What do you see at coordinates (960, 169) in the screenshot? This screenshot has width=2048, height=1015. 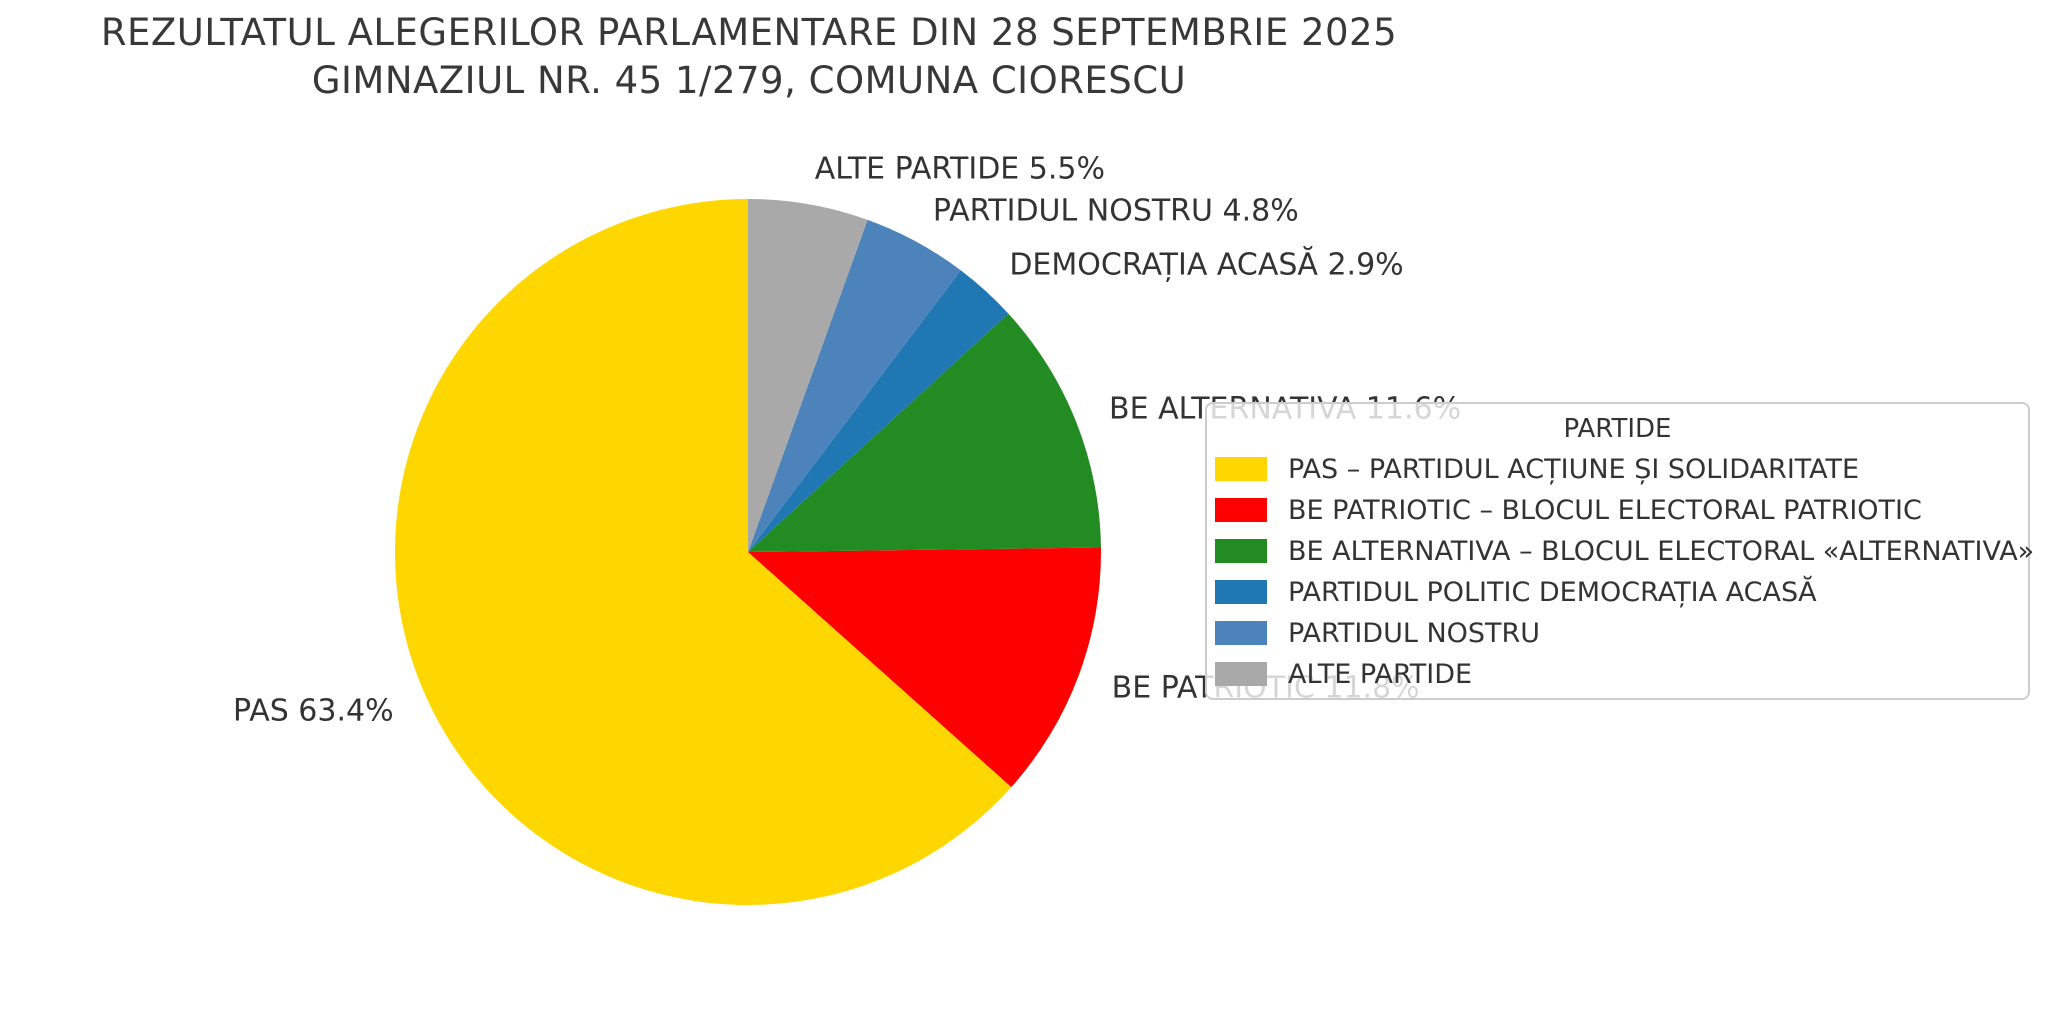 I see `slice-label-alte-partide: ALTE PARTIDE 5.5%` at bounding box center [960, 169].